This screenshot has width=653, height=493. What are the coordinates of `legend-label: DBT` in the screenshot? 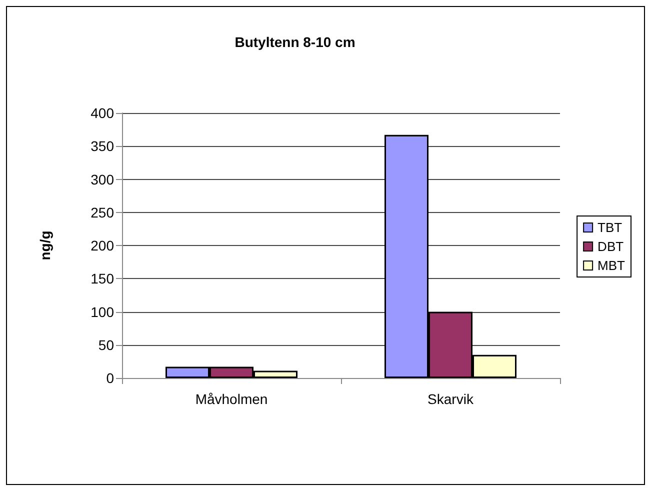 It's located at (611, 246).